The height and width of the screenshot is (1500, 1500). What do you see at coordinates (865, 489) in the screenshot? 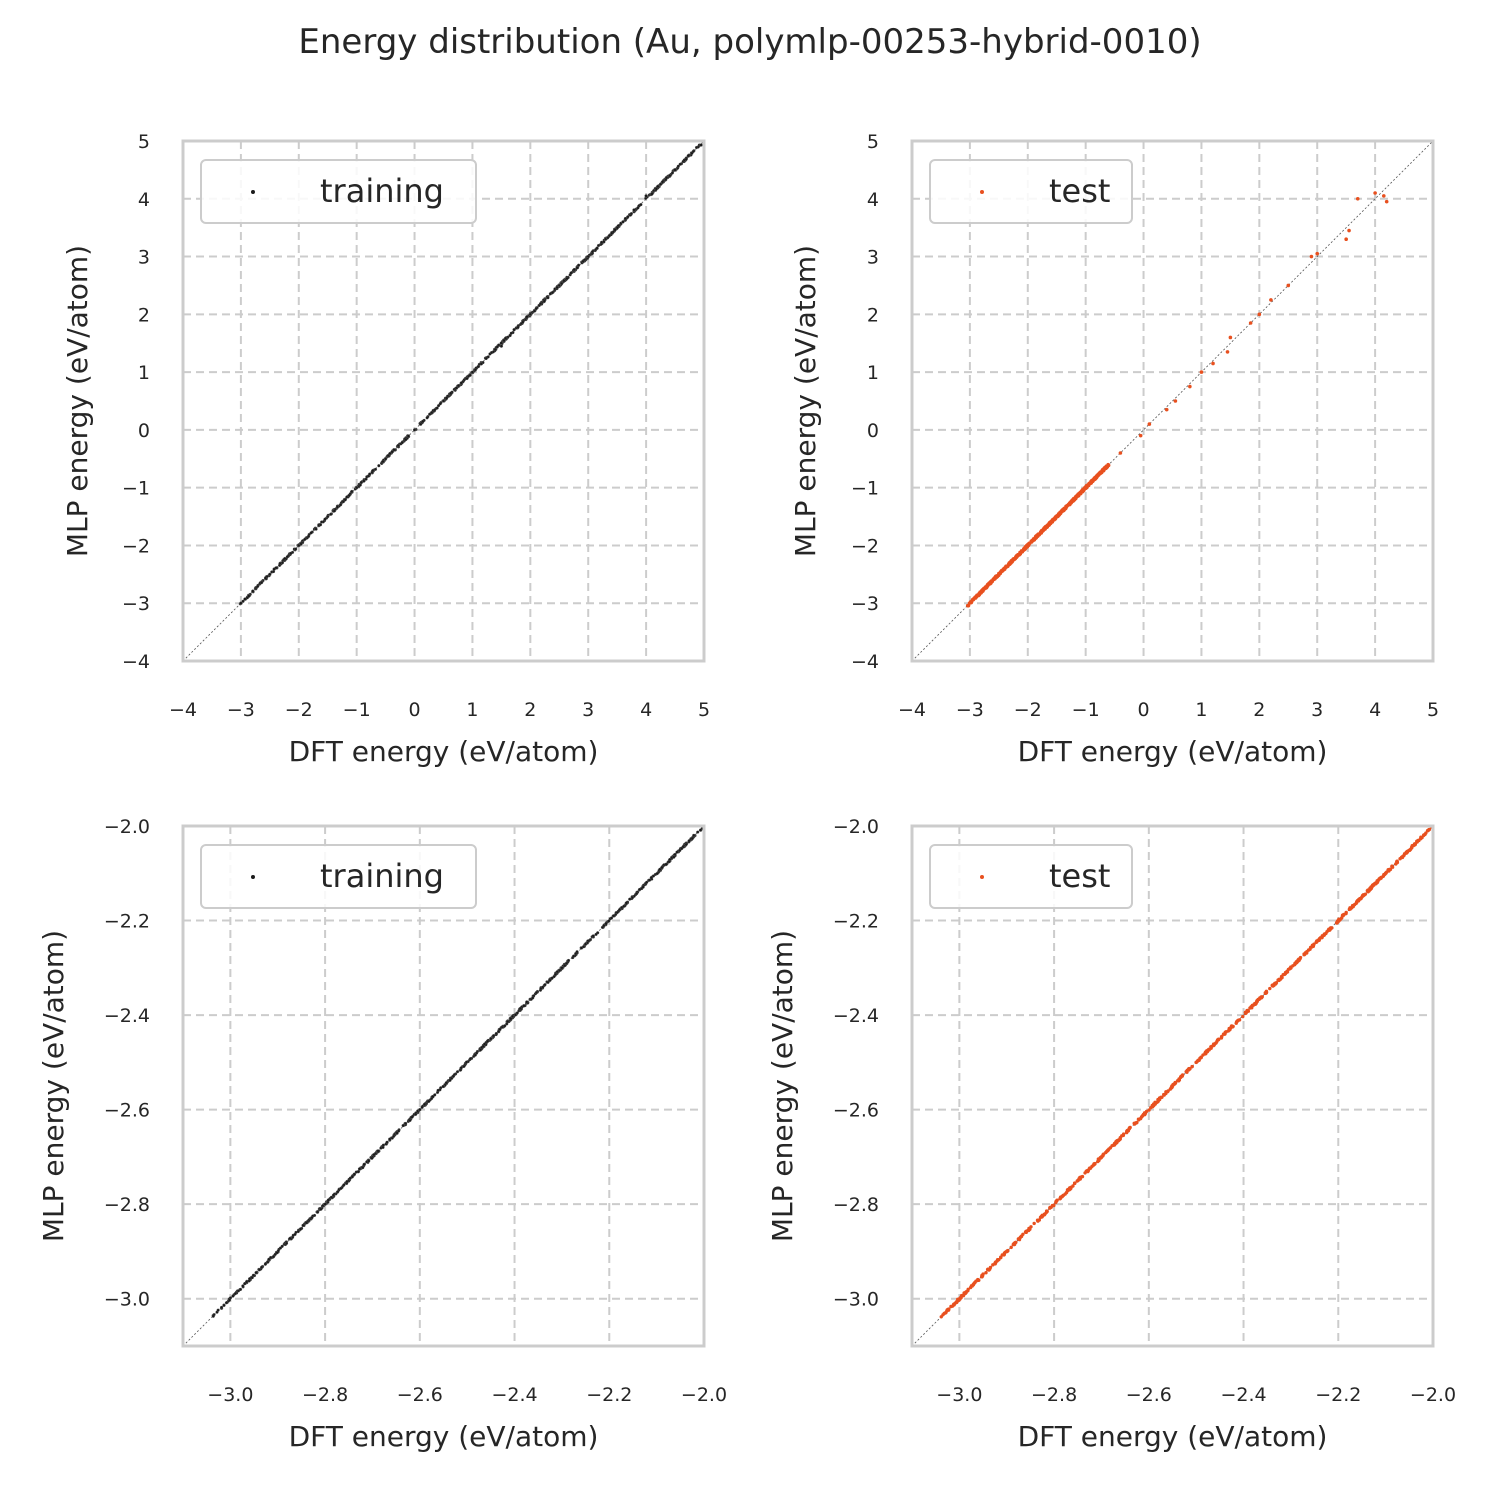
I see `y-tick-label: −1` at bounding box center [865, 489].